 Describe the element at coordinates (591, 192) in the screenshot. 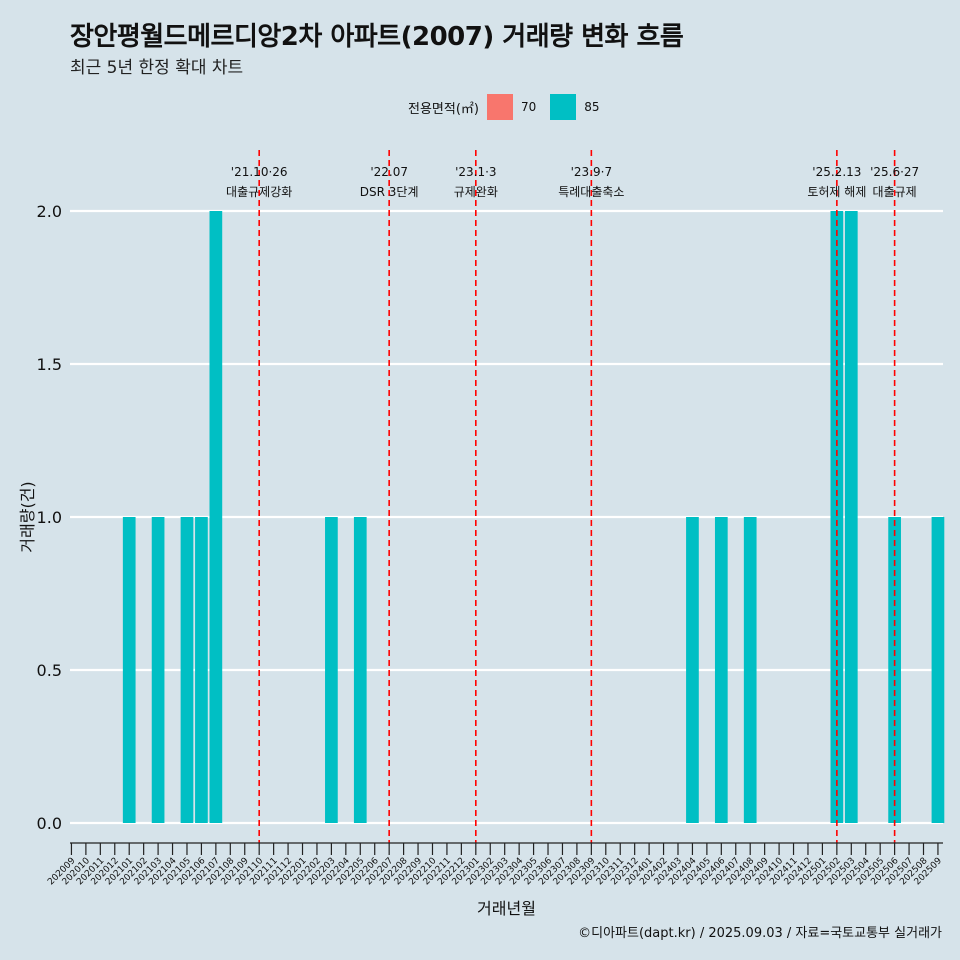

I see `event-label: 특례대출축소` at that location.